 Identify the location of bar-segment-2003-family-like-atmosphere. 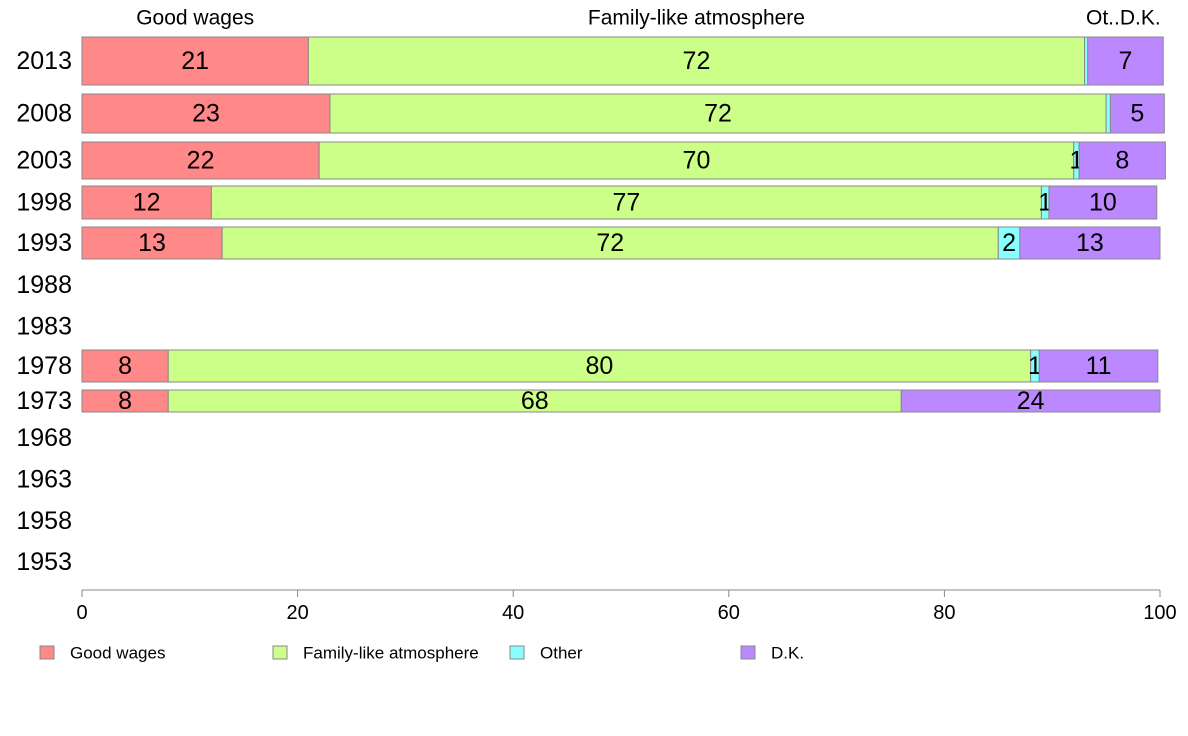
(696, 160).